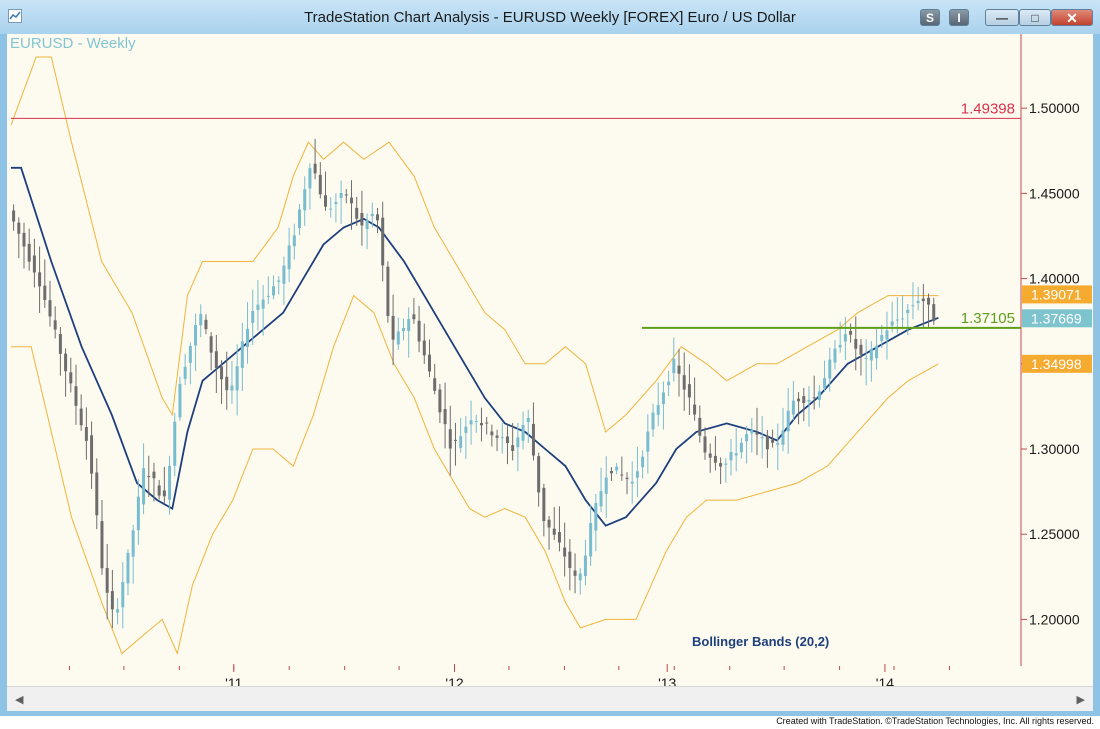 The image size is (1100, 729). Describe the element at coordinates (19, 700) in the screenshot. I see `scroll-left-icon: ◀` at that location.